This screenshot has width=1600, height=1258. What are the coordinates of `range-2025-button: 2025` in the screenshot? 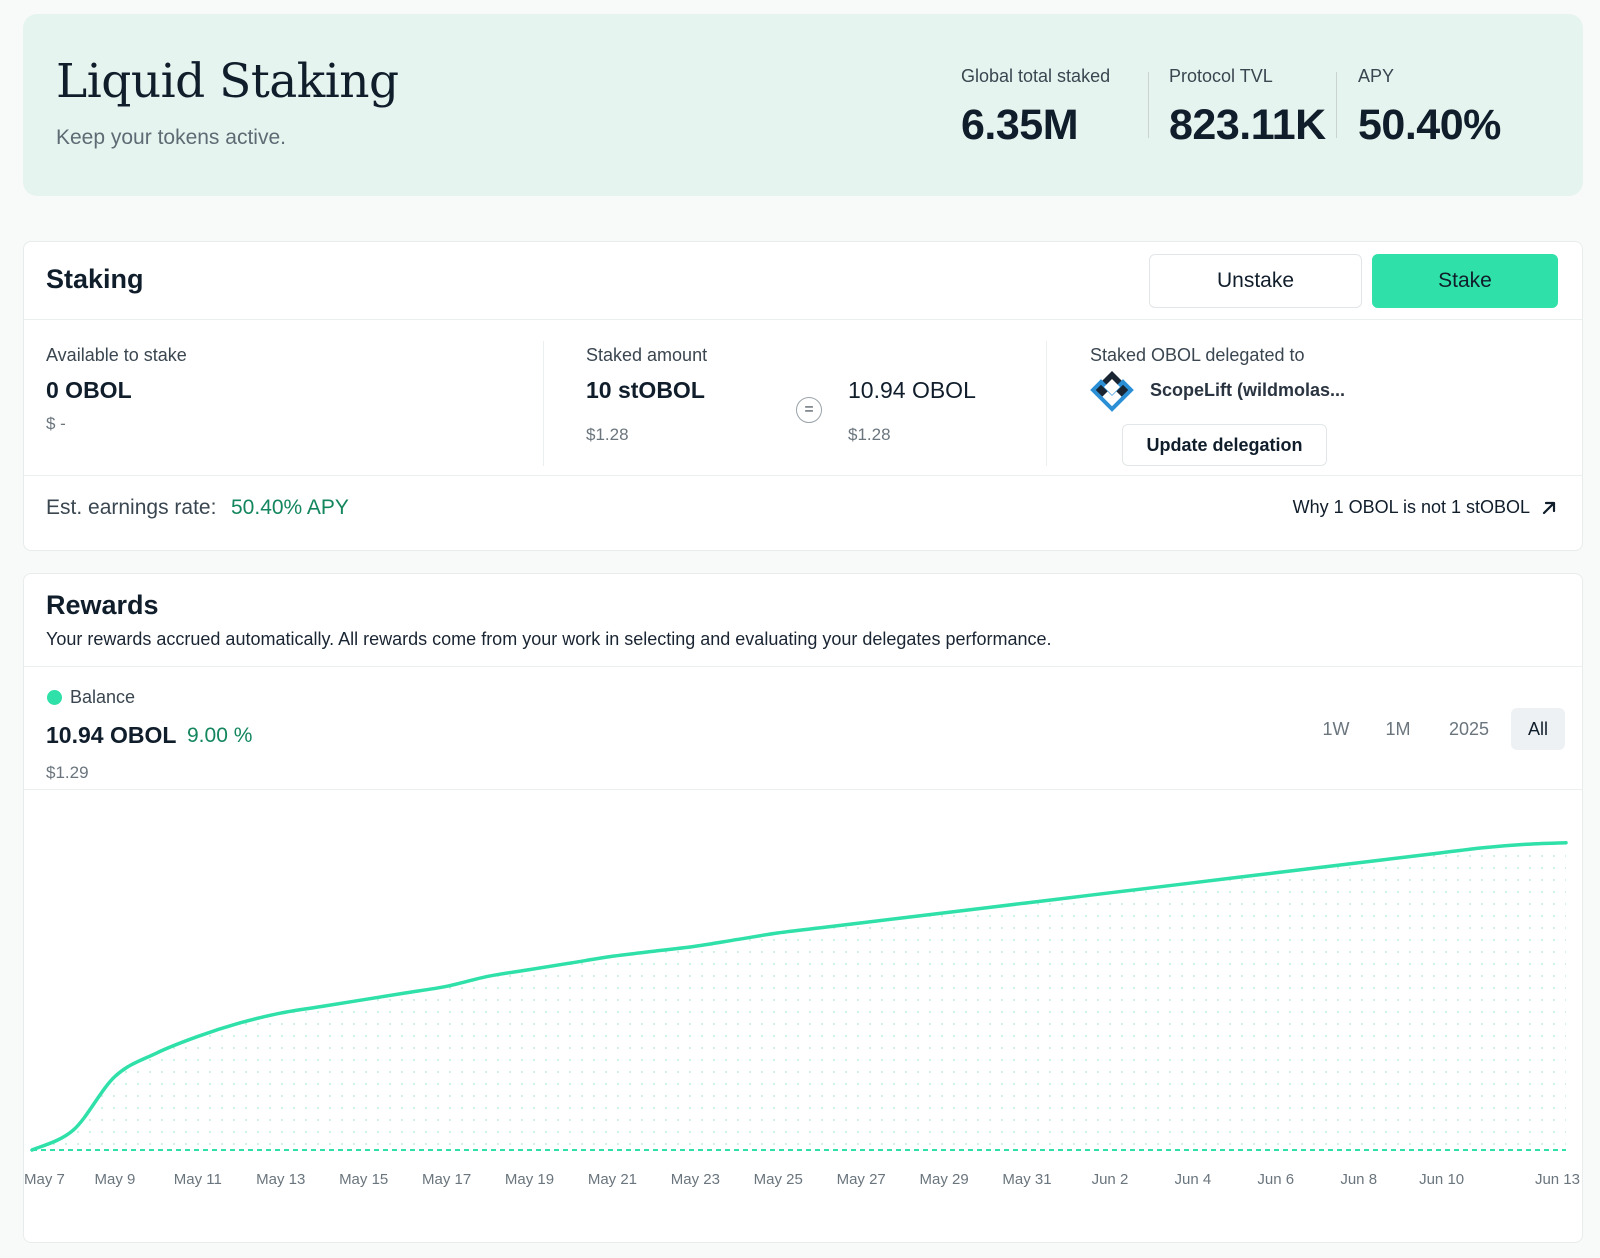 It's located at (1469, 728).